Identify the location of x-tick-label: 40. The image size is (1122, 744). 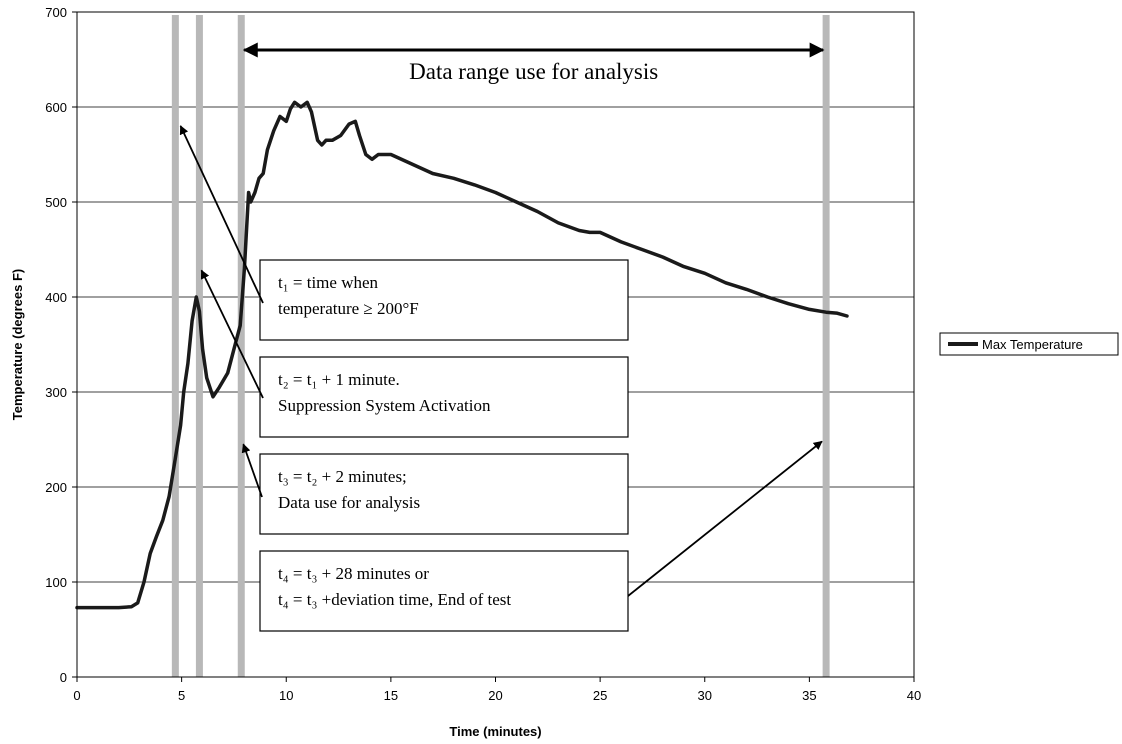
(914, 695).